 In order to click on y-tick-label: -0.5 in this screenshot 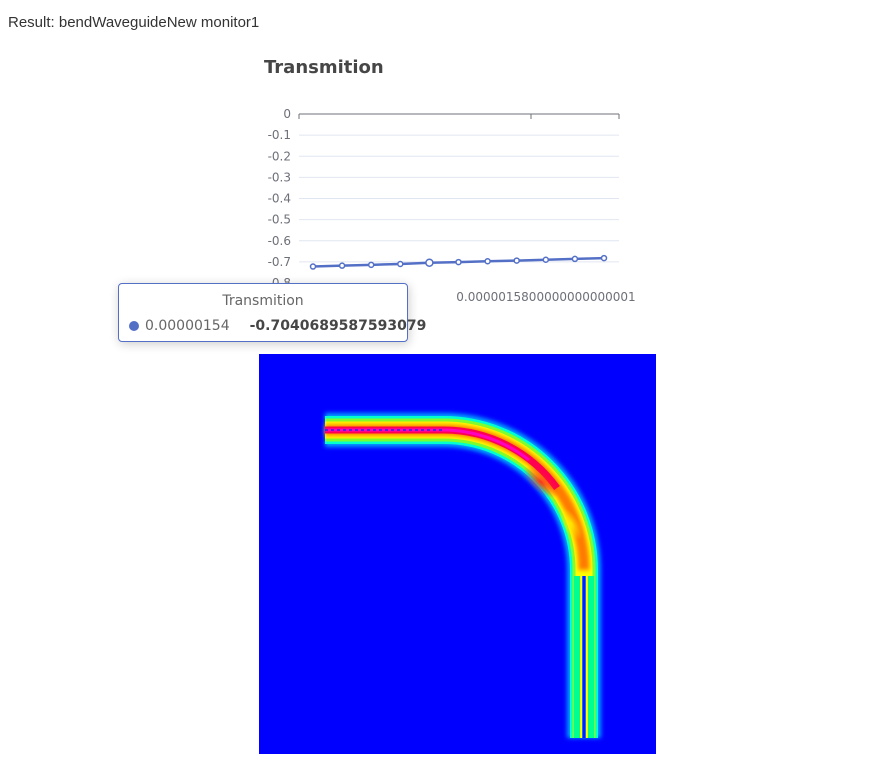, I will do `click(279, 220)`.